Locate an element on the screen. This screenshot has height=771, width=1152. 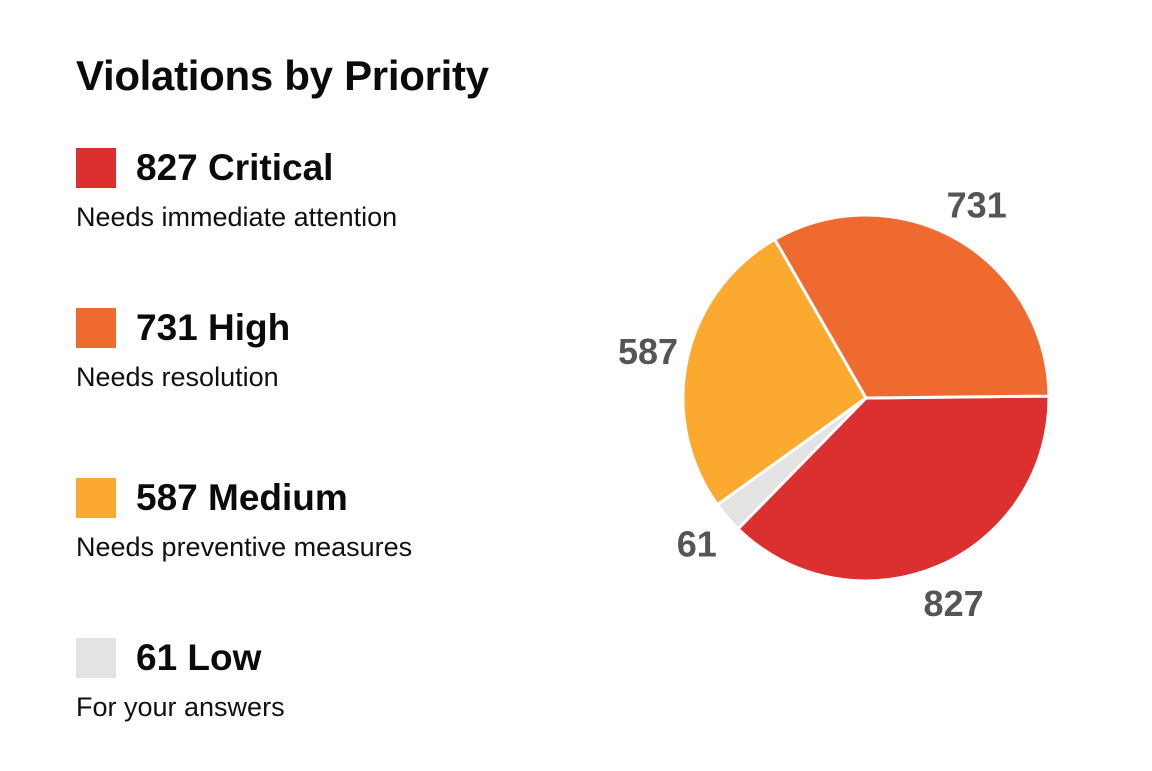
pie-slice-high is located at coordinates (912, 306).